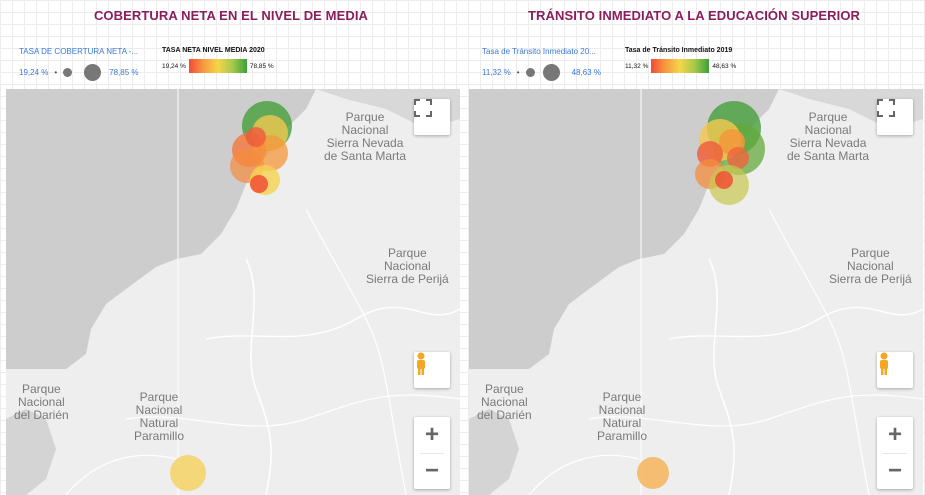 This screenshot has height=495, width=925. Describe the element at coordinates (34, 72) in the screenshot. I see `size-legend-min: 19,24 %` at that location.